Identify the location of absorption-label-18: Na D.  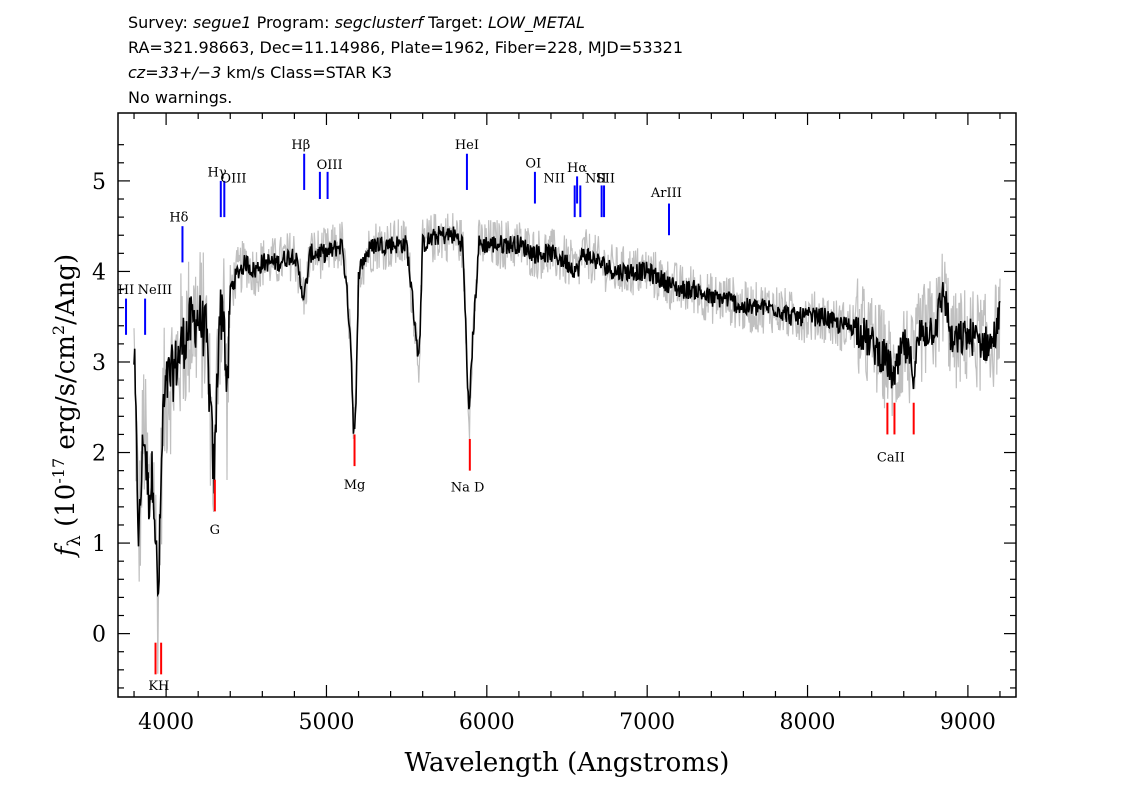
(468, 487).